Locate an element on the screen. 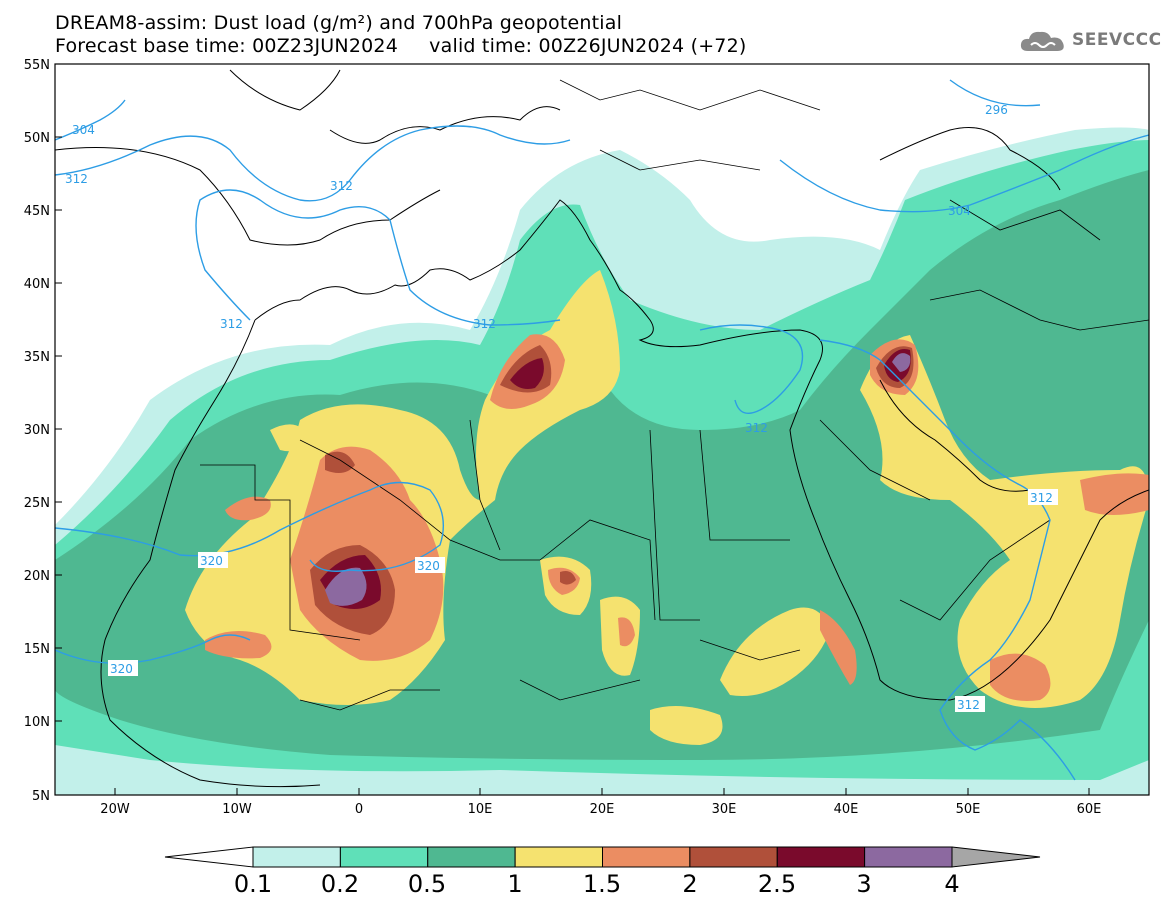 Image resolution: width=1165 pixels, height=907 pixels. colorbar-label: 4 is located at coordinates (952, 884).